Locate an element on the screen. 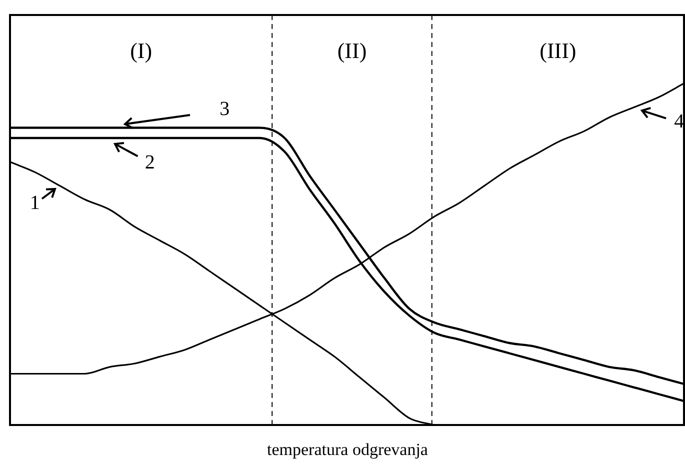  legend-label: 4 is located at coordinates (679, 121).